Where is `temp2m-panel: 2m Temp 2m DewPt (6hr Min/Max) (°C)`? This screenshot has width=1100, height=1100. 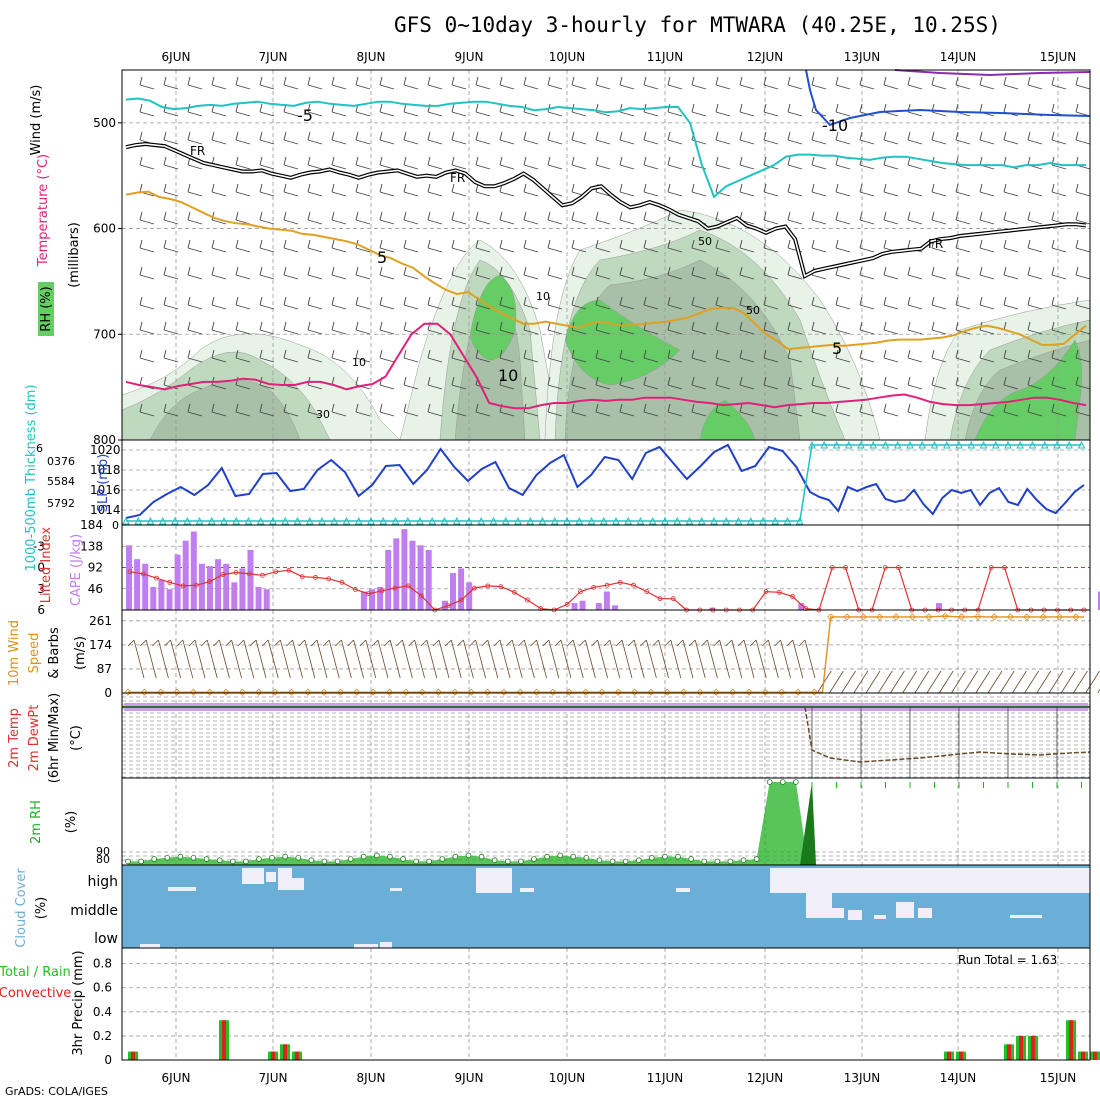 temp2m-panel: 2m Temp 2m DewPt (6hr Min/Max) (°C) is located at coordinates (549, 737).